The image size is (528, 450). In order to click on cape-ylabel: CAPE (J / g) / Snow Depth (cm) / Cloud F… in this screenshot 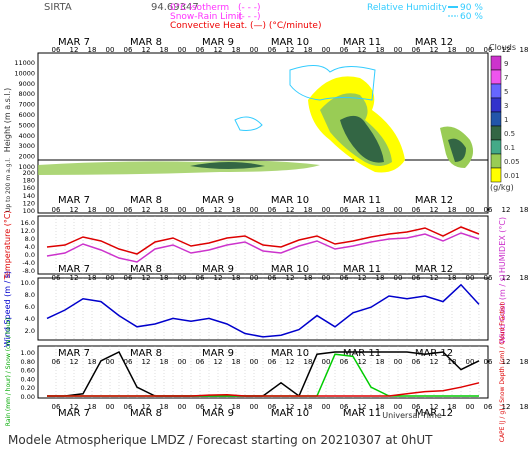, I will do `click(502, 372)`.